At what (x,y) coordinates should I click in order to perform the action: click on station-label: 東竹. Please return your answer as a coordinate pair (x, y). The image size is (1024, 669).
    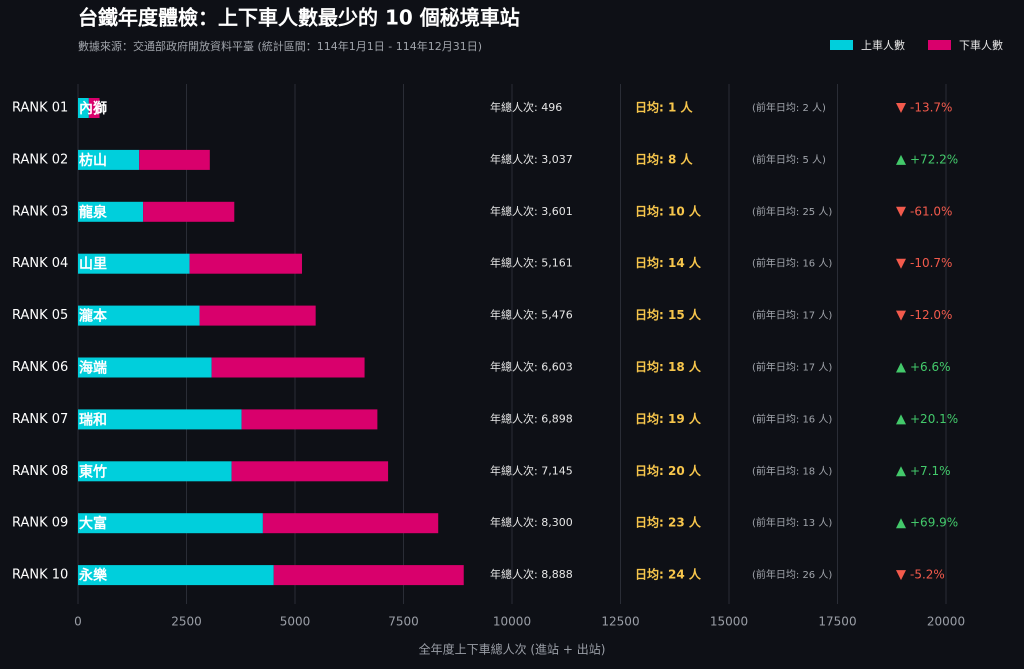
    Looking at the image, I should click on (93, 471).